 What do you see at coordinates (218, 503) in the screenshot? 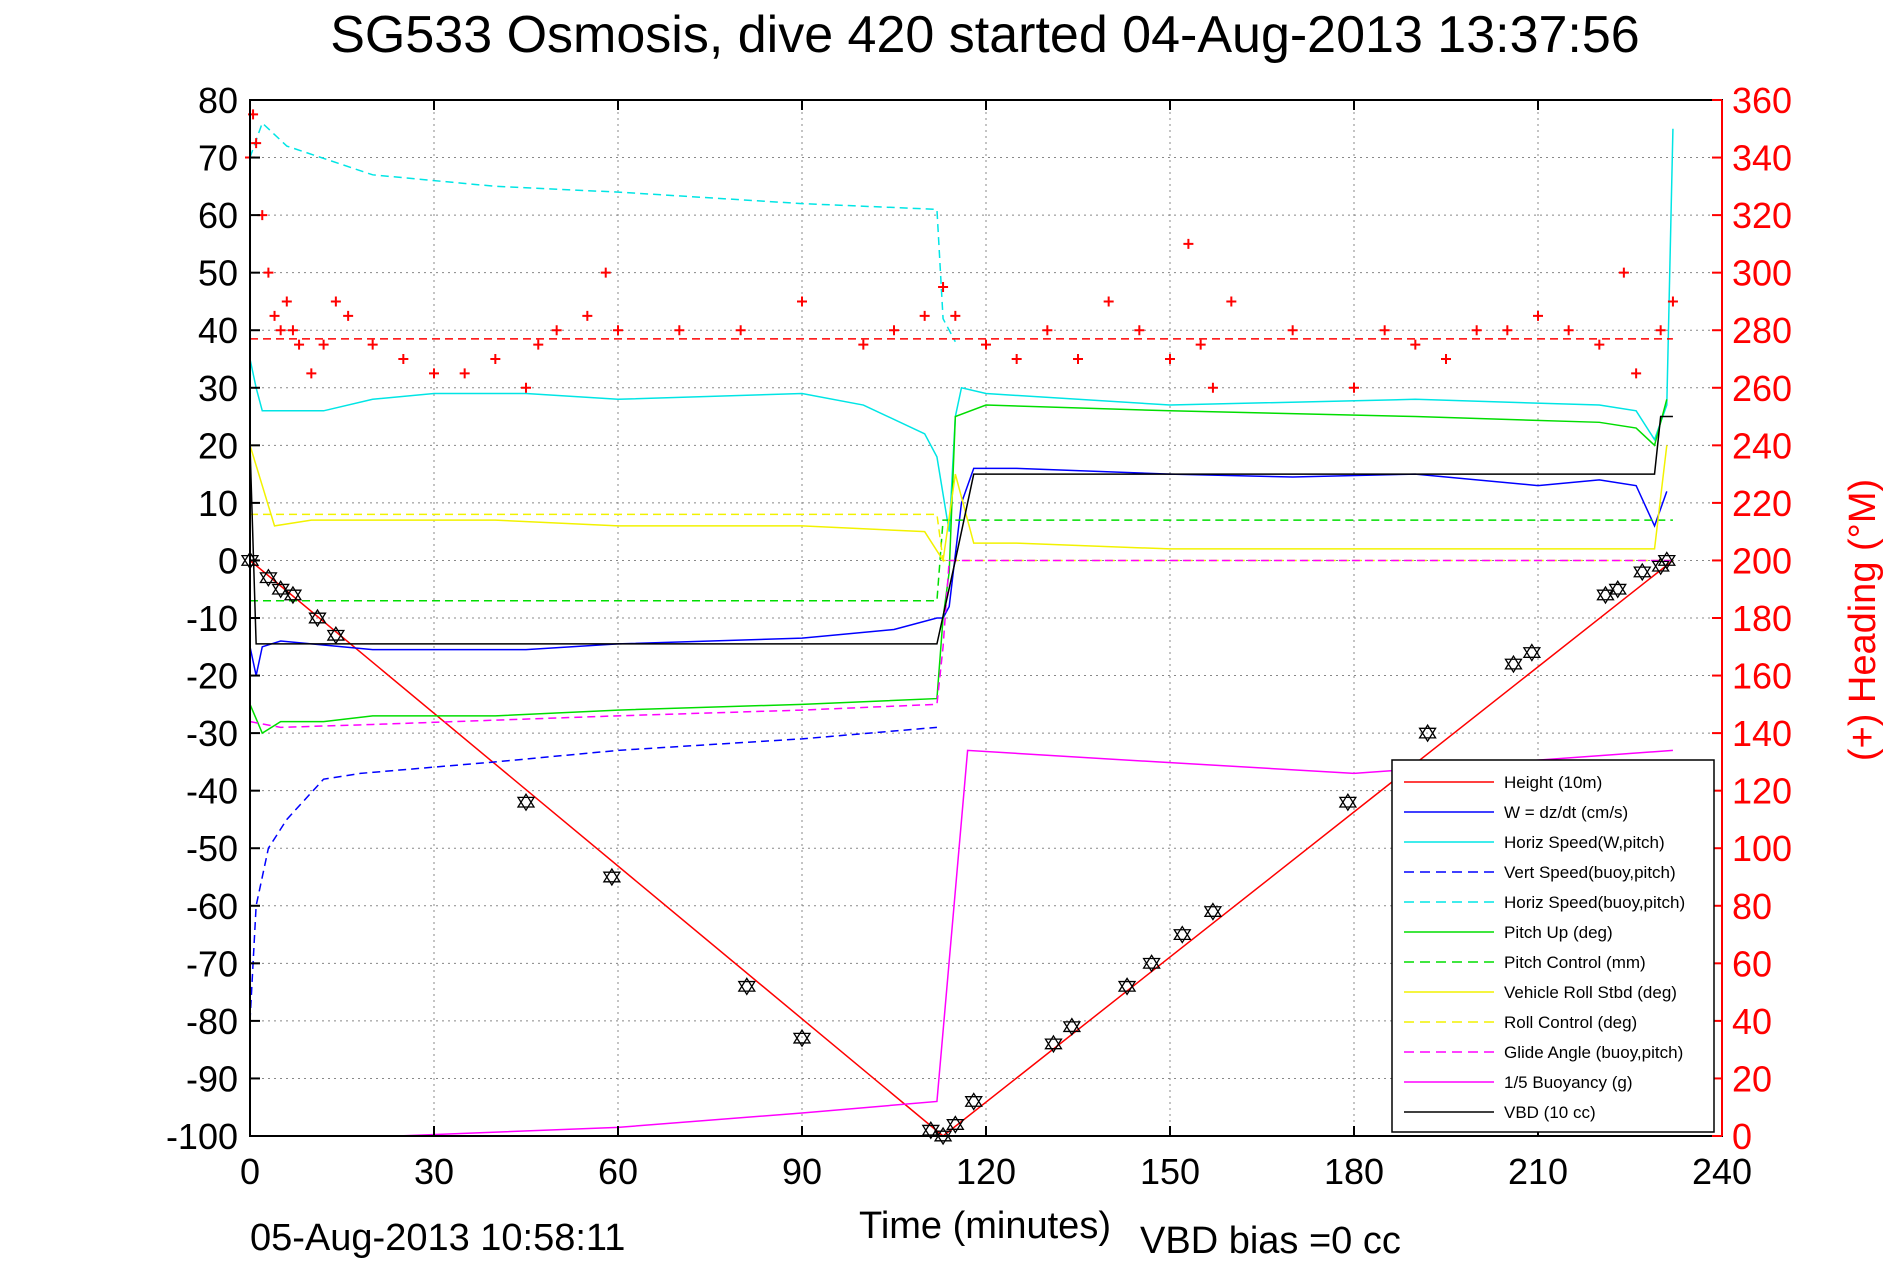
I see `y-tick-label: 10` at bounding box center [218, 503].